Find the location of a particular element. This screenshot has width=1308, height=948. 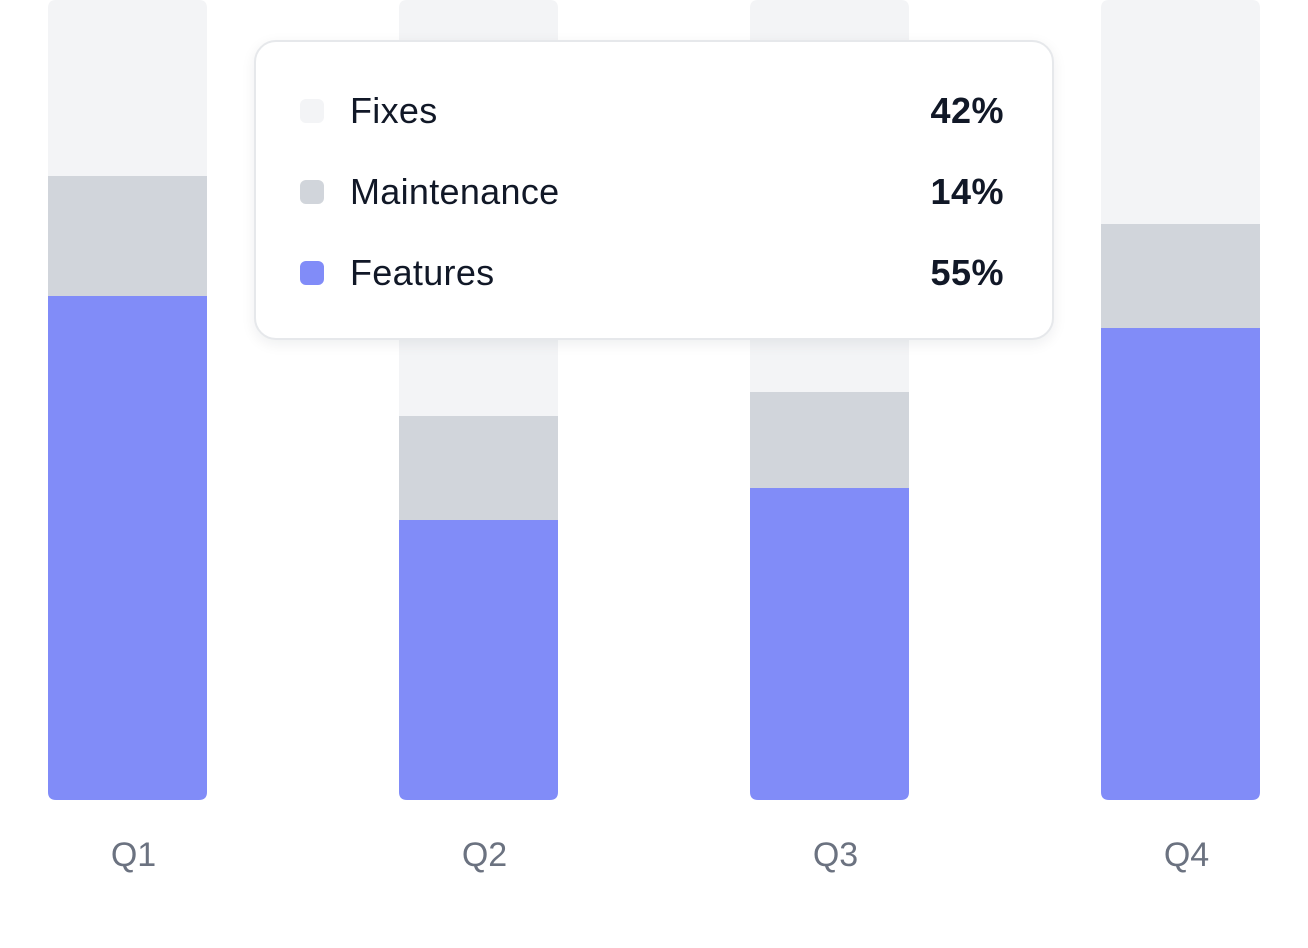

bar-features-q4 is located at coordinates (1180, 564).